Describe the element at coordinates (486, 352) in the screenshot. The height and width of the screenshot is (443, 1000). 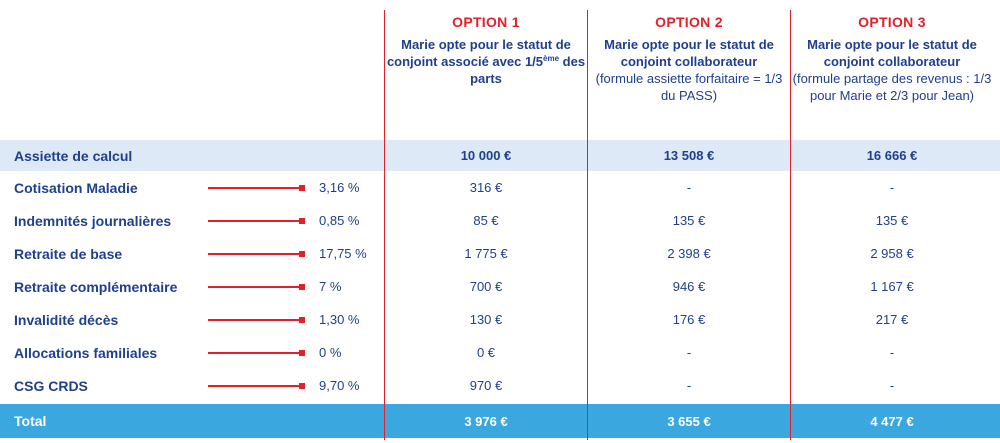
I see `row-option-1: 0 €` at that location.